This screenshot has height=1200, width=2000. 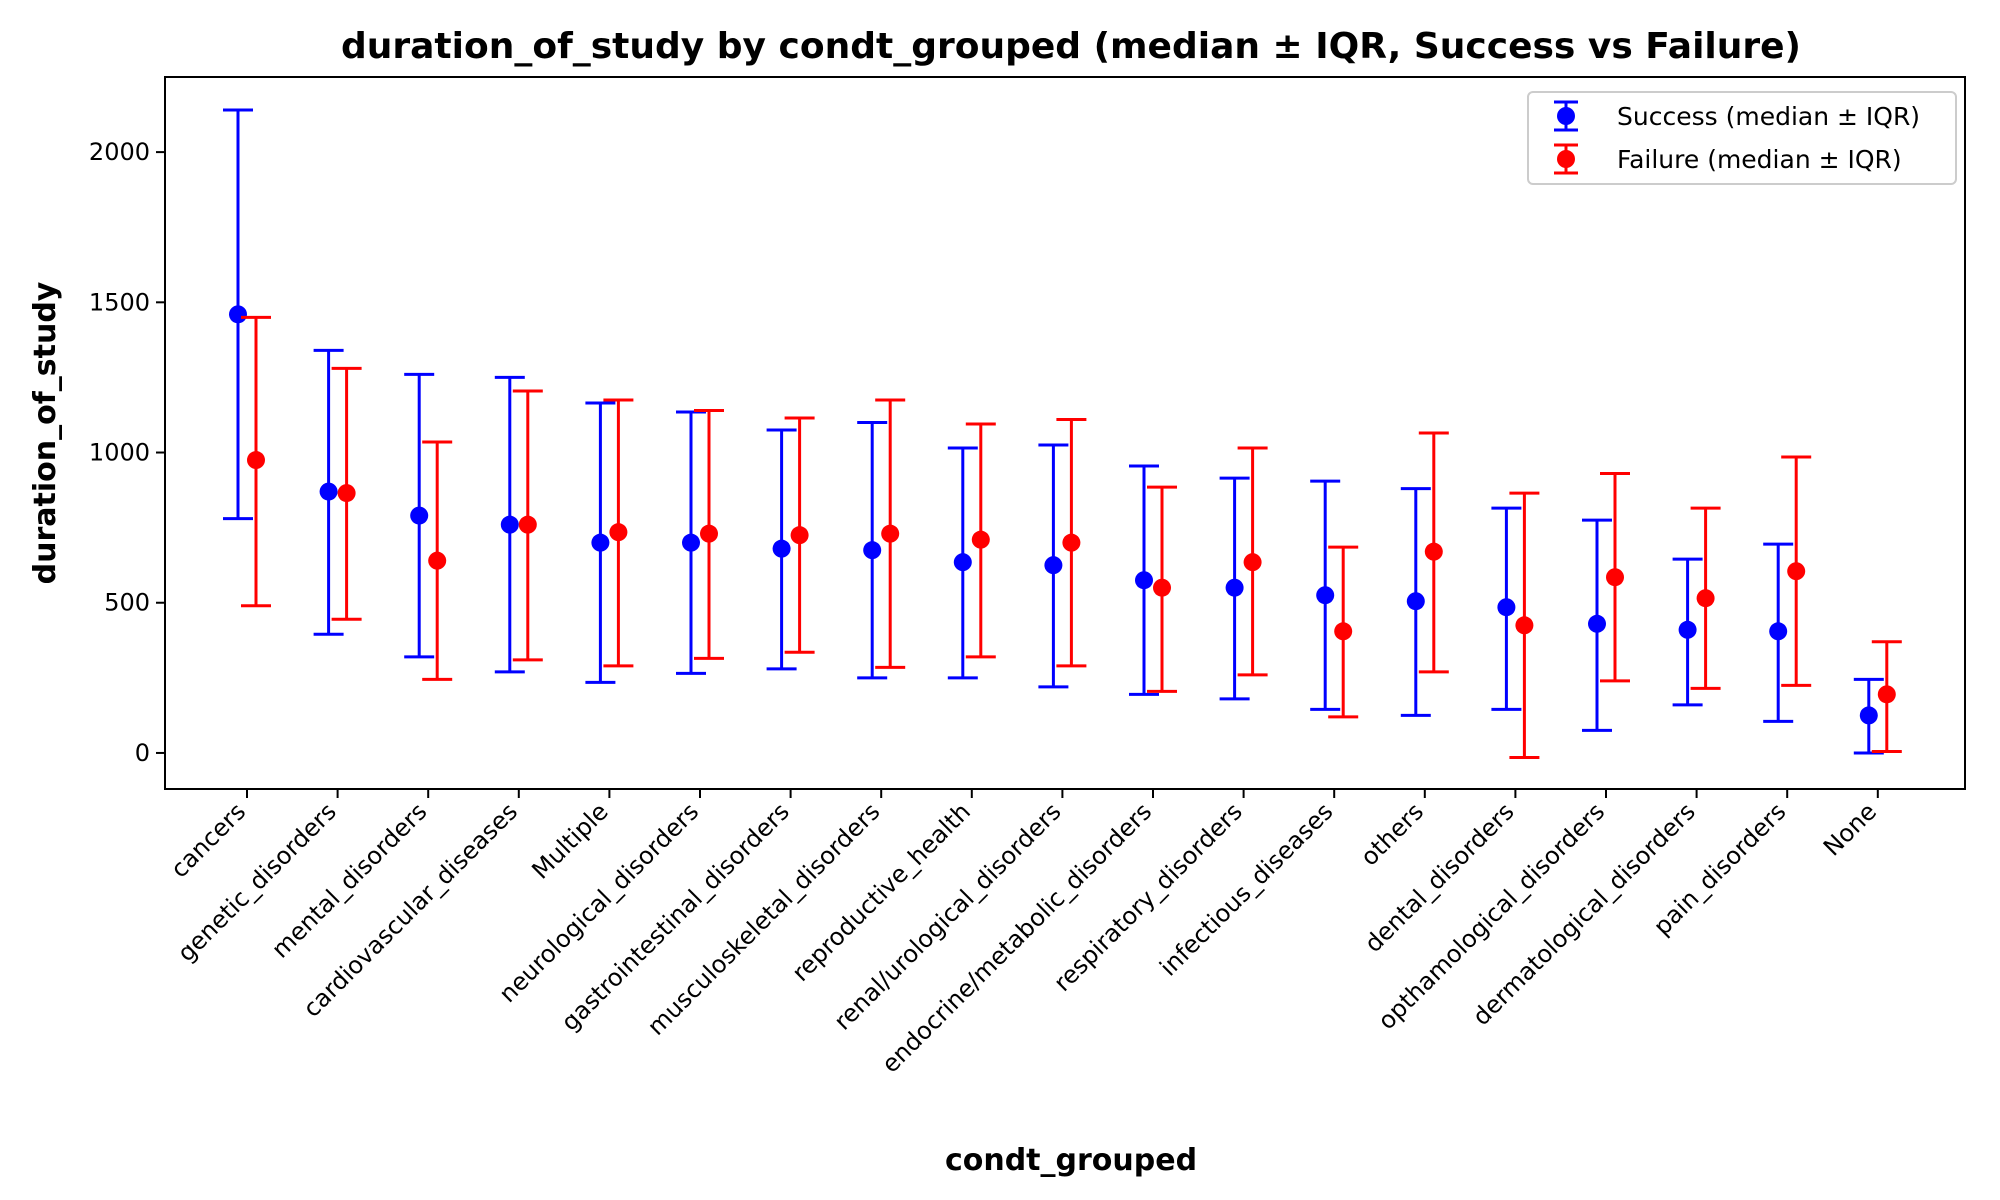 I want to click on y-tick-label: 1500, so click(x=119, y=302).